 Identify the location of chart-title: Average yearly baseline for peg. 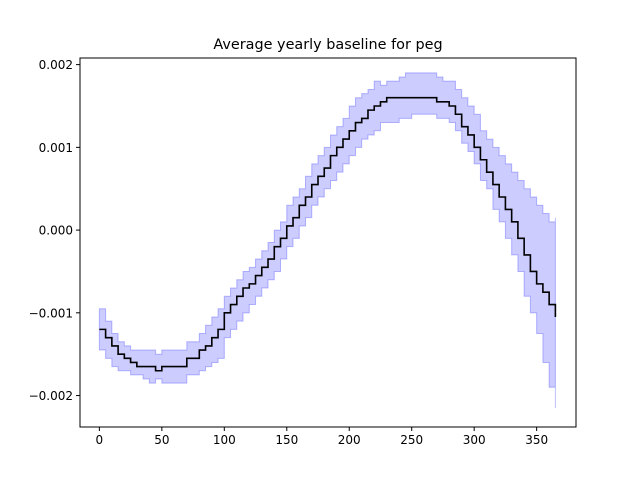
(327, 45).